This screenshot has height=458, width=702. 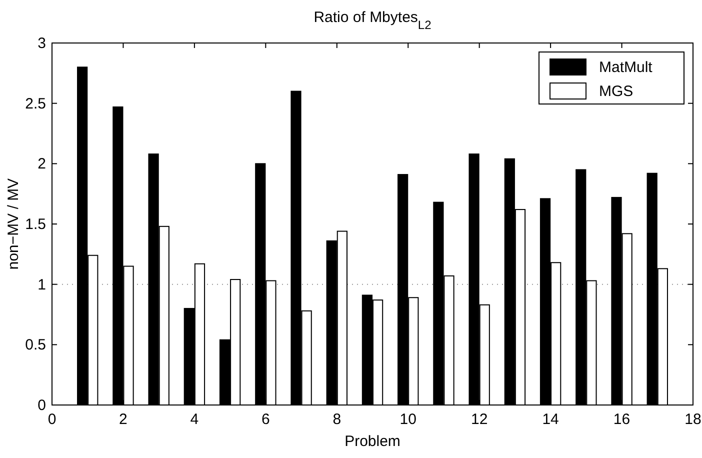 I want to click on x-tick-label: 16, so click(x=621, y=419).